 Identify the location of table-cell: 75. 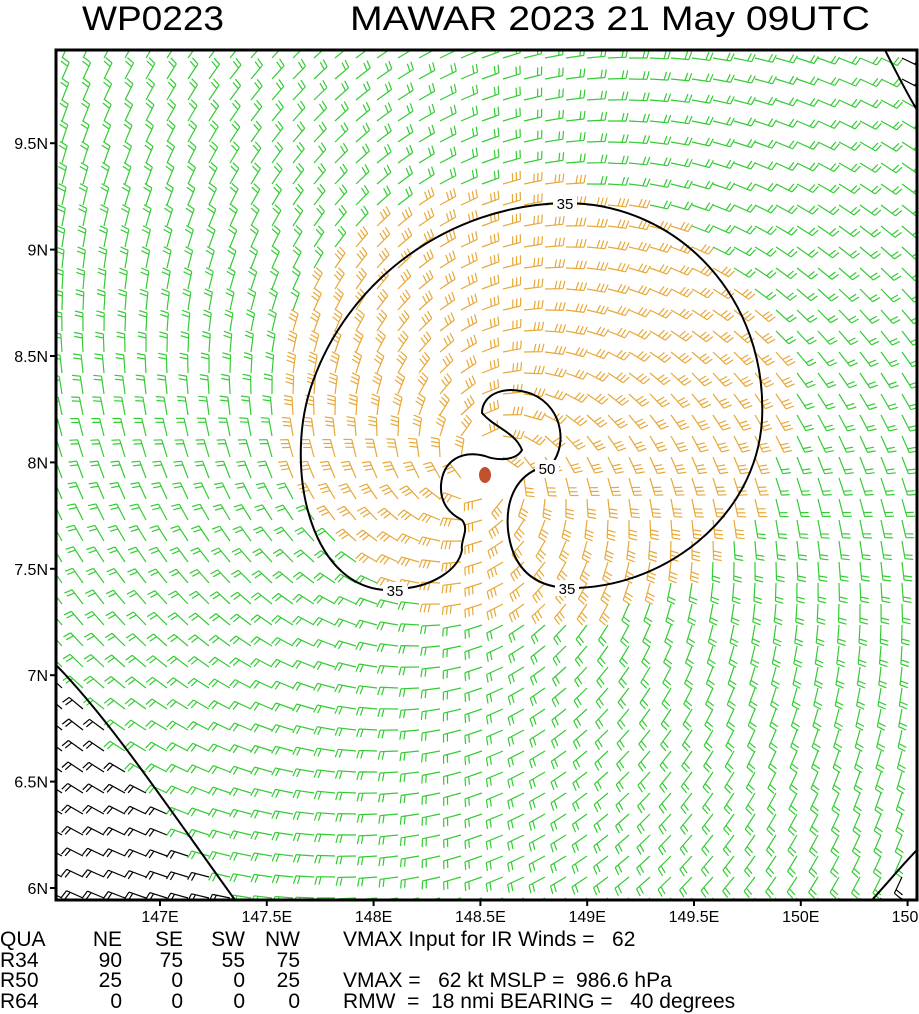
(171, 960).